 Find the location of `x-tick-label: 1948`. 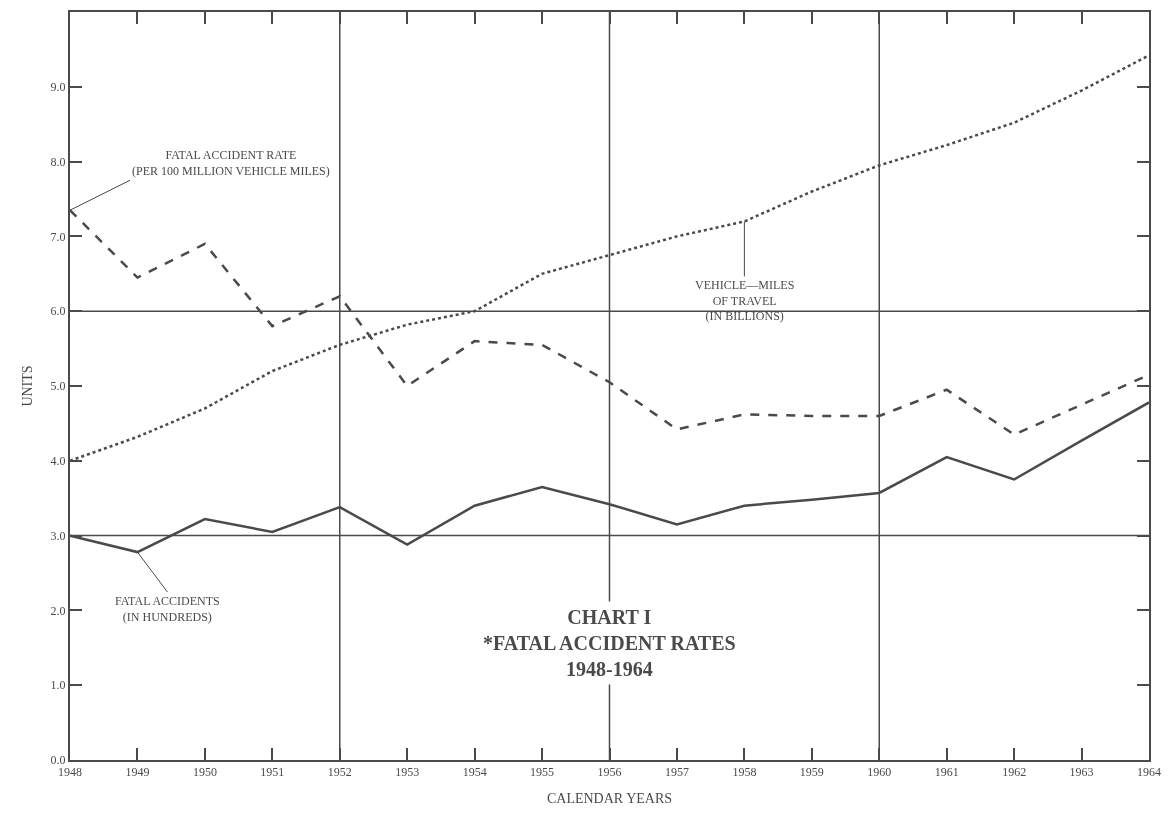

x-tick-label: 1948 is located at coordinates (70, 772).